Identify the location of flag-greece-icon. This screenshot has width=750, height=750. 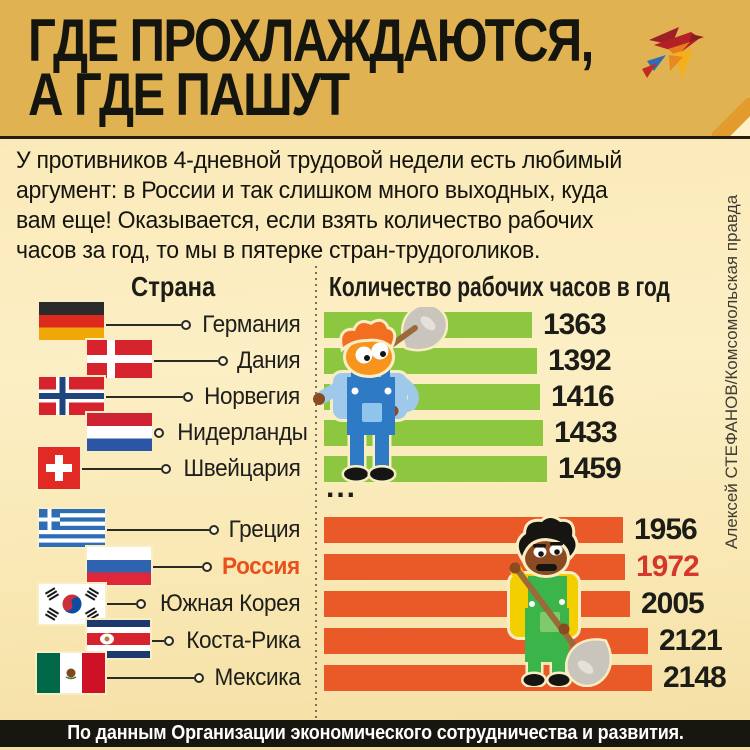
(72, 528).